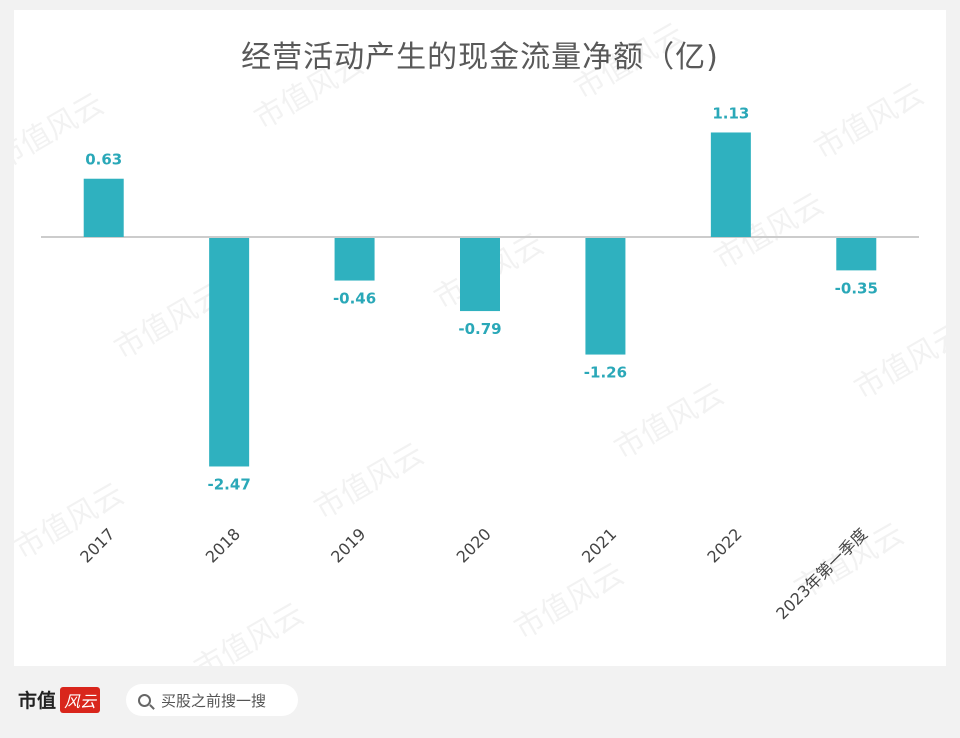  I want to click on search-box: 买股之前搜一搜, so click(212, 700).